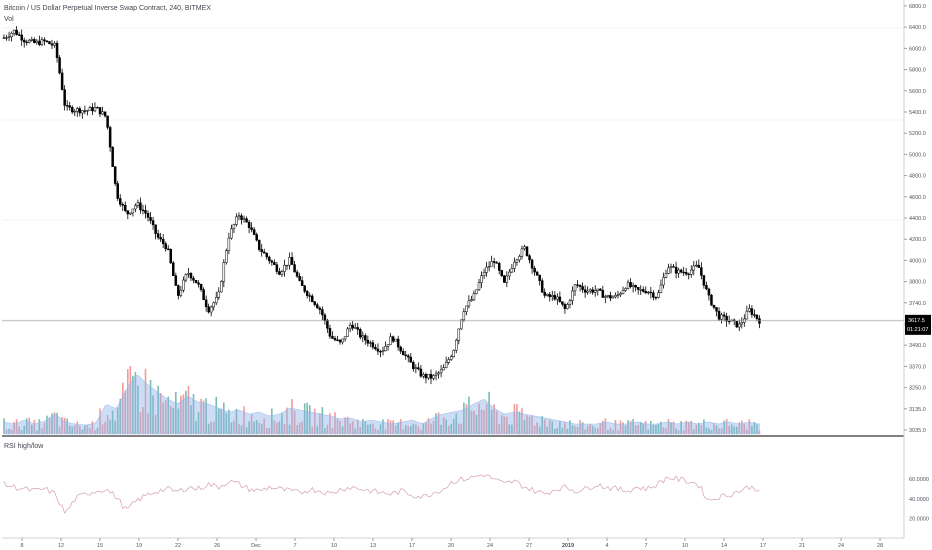 The width and height of the screenshot is (932, 550). I want to click on x-tick-label: 8, so click(21, 546).